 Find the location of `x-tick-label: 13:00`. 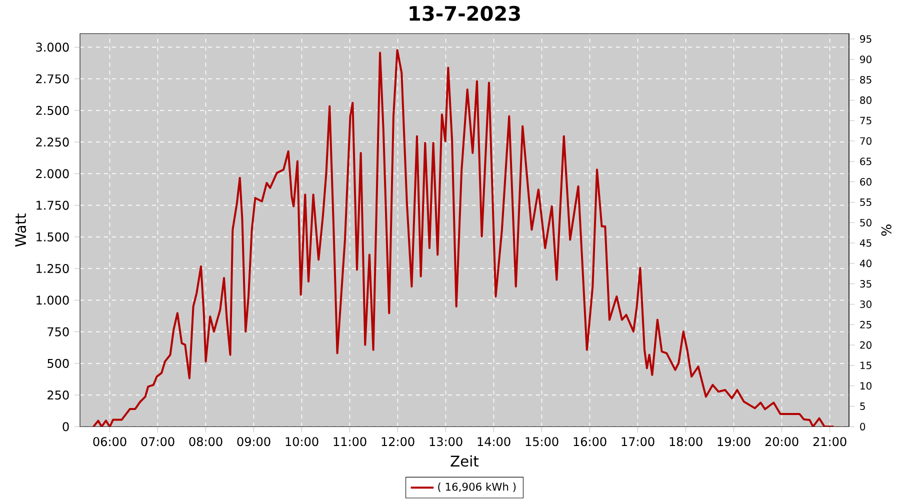

x-tick-label: 13:00 is located at coordinates (446, 441).